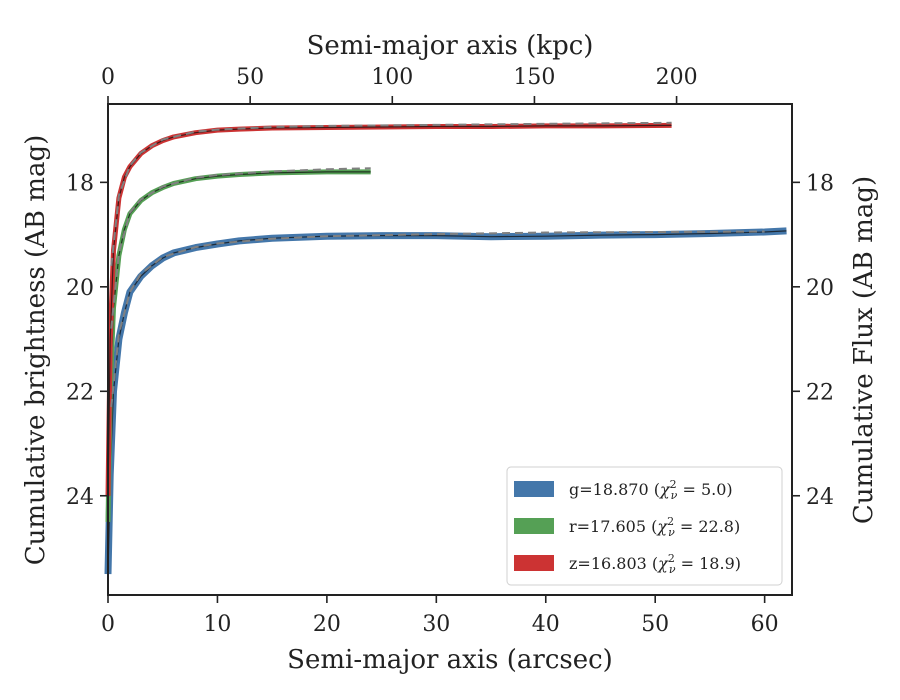 This screenshot has height=700, width=900. I want to click on right-y-tick-label: 24, so click(820, 497).